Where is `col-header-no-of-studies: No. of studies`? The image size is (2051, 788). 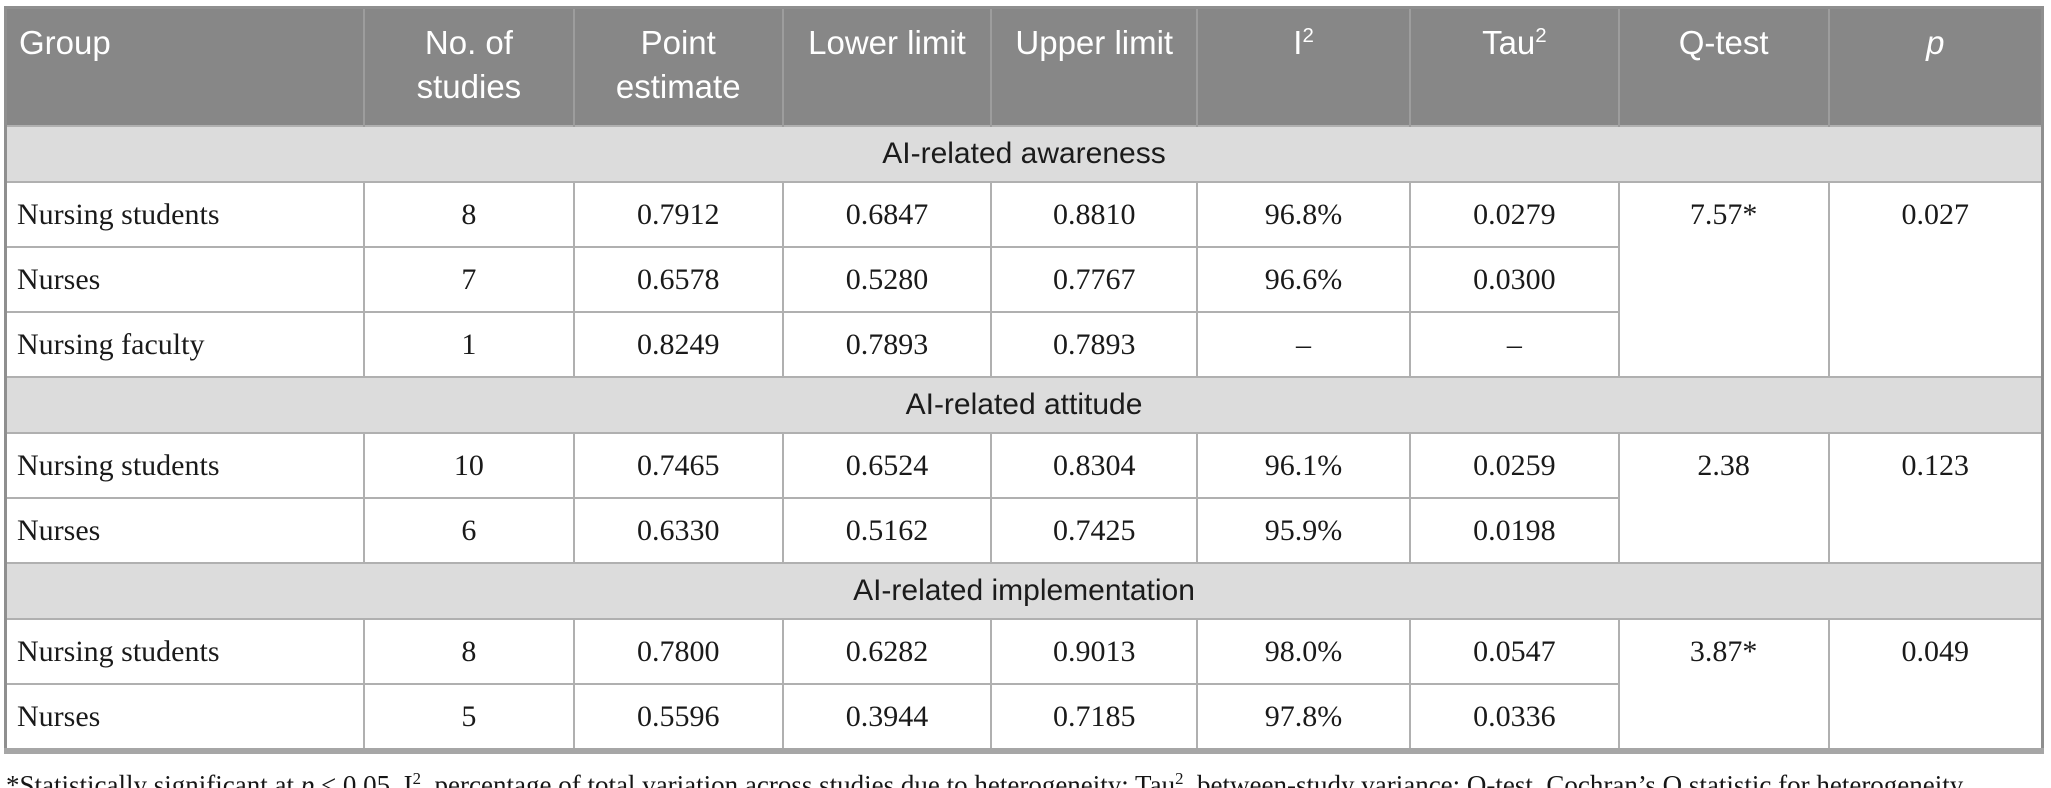
col-header-no-of-studies: No. of studies is located at coordinates (468, 66).